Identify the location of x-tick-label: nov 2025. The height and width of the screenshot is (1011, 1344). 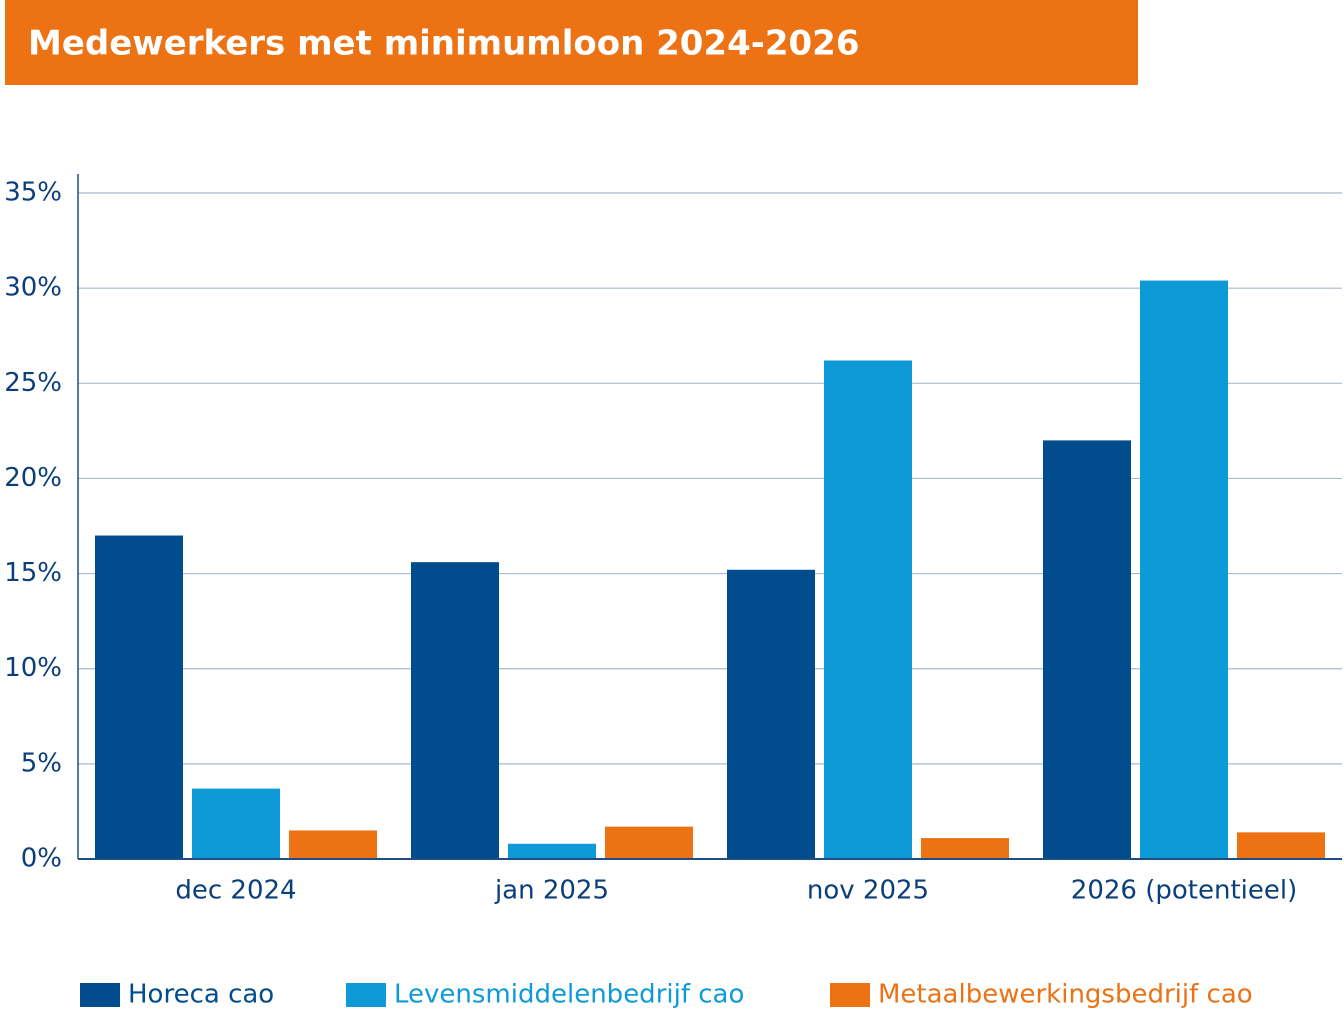
(868, 891).